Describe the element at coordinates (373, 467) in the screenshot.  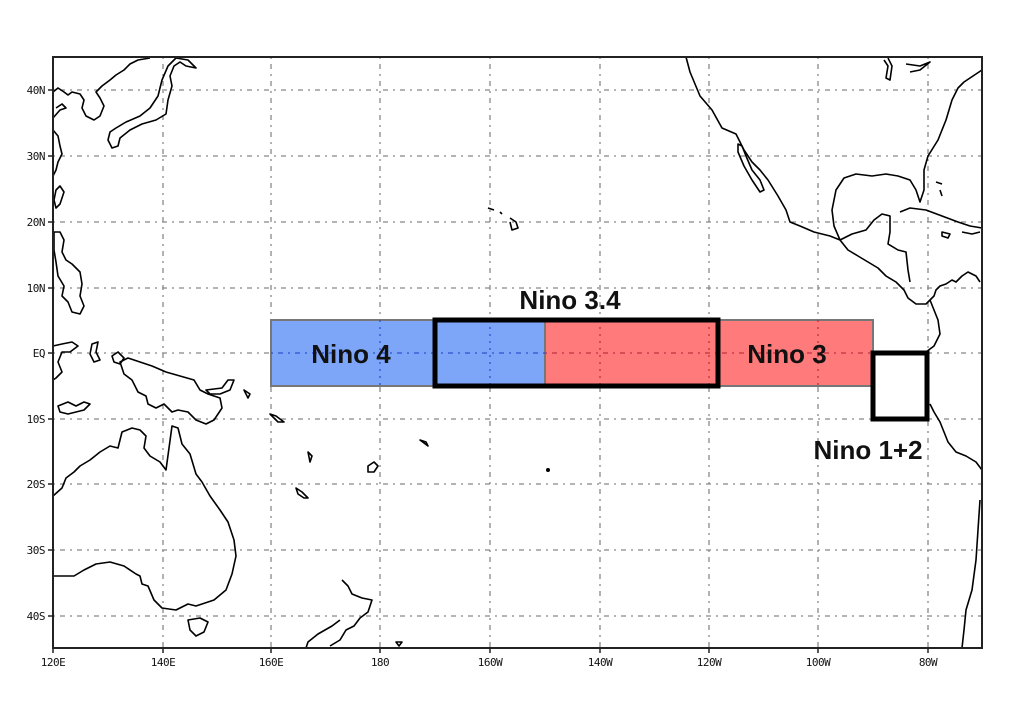
I see `coast-fiji` at that location.